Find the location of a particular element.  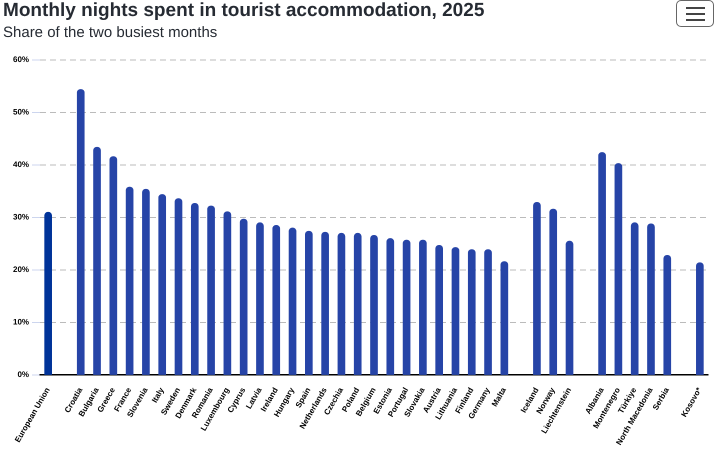

y-tick-label: 50% is located at coordinates (21, 112).